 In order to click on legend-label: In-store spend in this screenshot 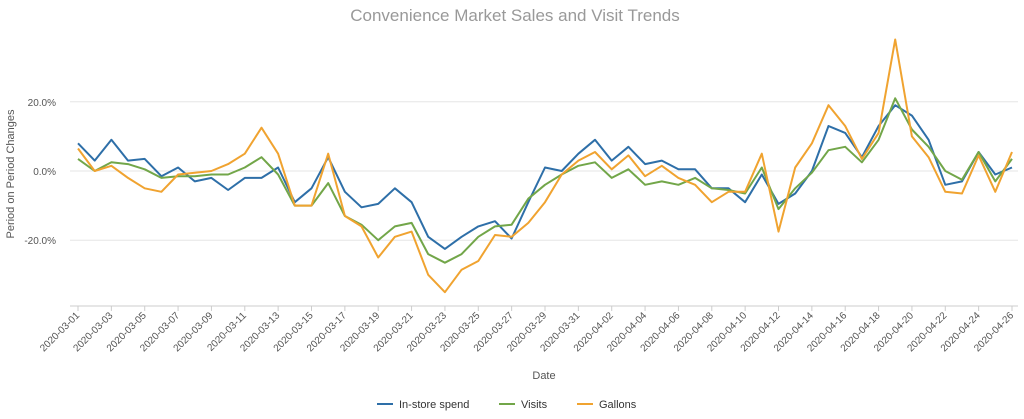, I will do `click(434, 405)`.